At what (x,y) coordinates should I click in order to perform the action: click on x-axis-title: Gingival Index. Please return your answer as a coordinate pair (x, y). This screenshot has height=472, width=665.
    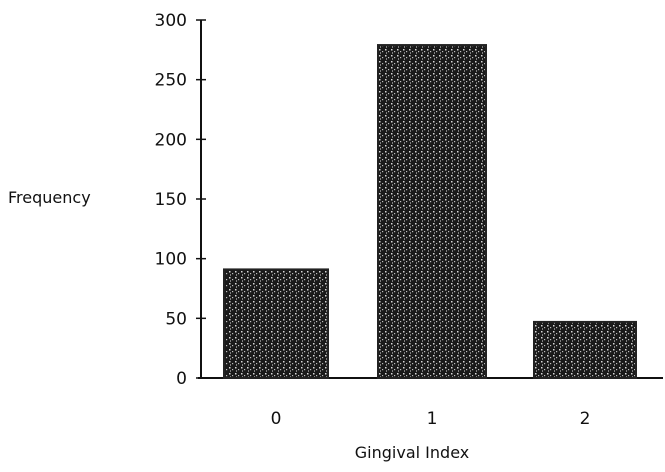
    Looking at the image, I should click on (412, 452).